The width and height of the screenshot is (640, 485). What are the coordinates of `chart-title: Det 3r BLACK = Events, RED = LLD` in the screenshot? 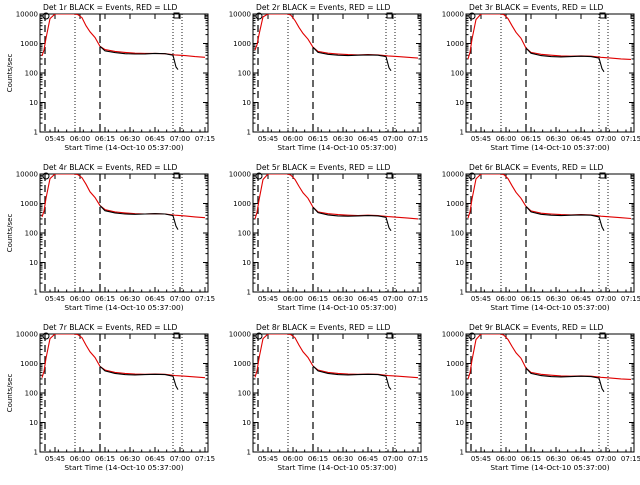 It's located at (536, 7).